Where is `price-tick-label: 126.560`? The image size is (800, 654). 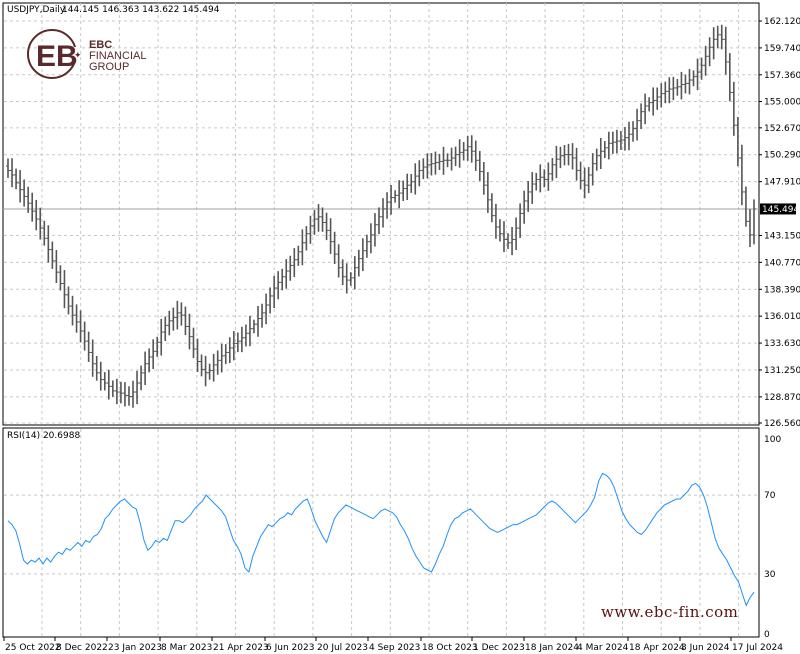 price-tick-label: 126.560 is located at coordinates (782, 424).